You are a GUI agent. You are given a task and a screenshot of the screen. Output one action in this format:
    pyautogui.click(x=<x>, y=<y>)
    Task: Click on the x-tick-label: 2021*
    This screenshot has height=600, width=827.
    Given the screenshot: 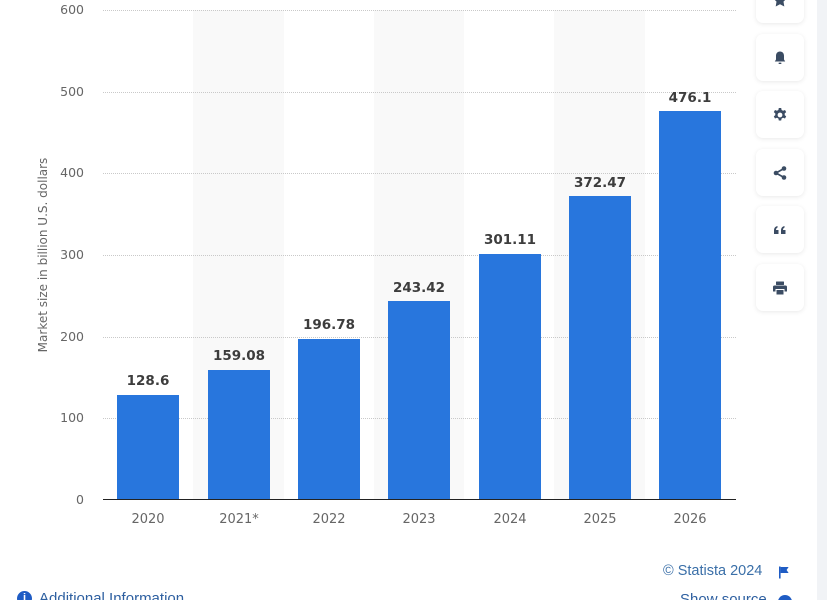 What is the action you would take?
    pyautogui.click(x=239, y=519)
    